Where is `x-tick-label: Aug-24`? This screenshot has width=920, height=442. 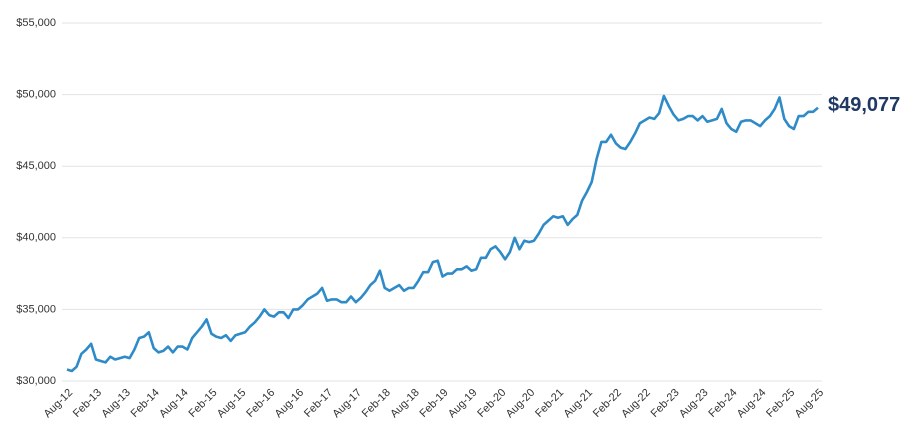
x-tick-label: Aug-24 is located at coordinates (752, 404).